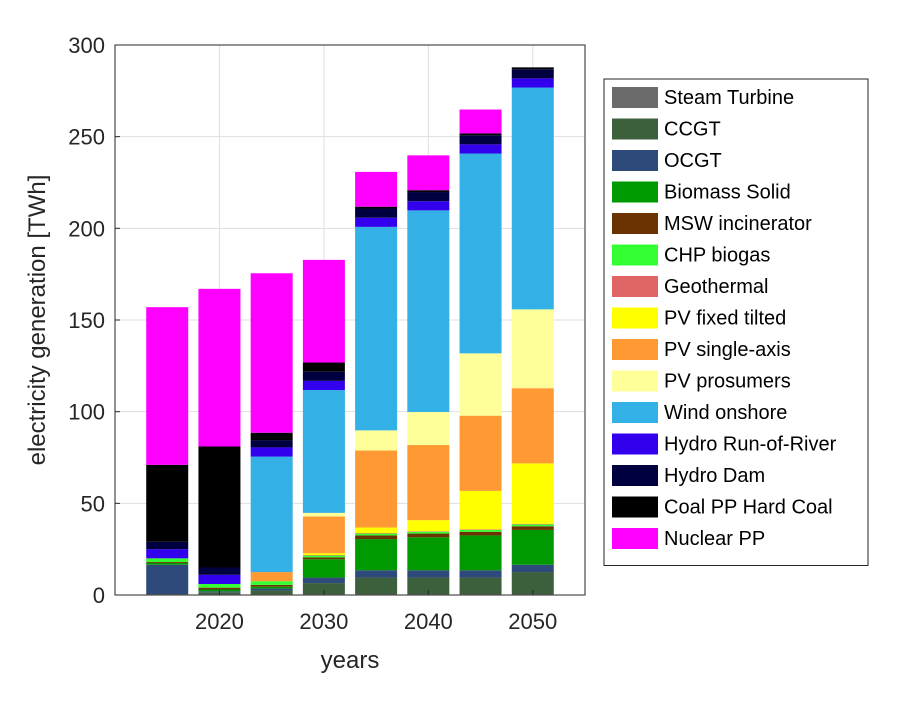 This screenshot has width=913, height=704. What do you see at coordinates (350, 660) in the screenshot?
I see `x-axis-title: years` at bounding box center [350, 660].